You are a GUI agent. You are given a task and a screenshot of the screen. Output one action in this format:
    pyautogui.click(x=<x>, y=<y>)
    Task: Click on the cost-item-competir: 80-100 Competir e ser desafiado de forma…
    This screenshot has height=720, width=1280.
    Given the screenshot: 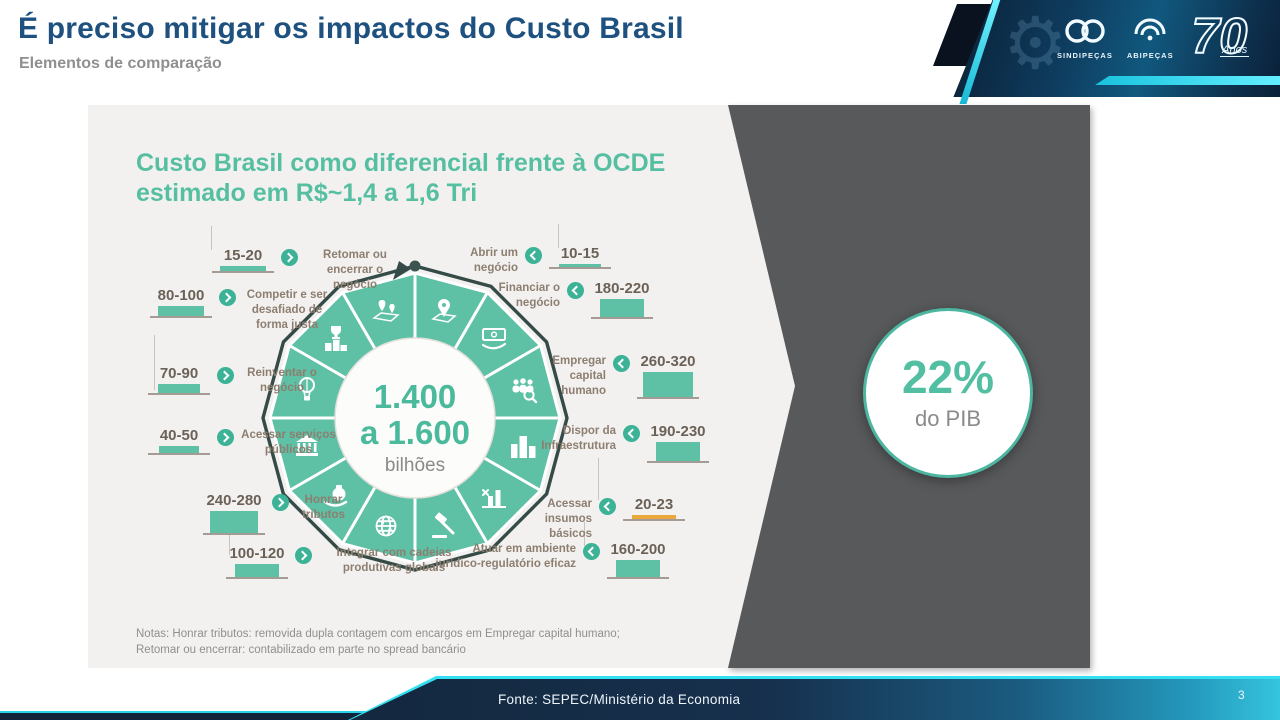 What is the action you would take?
    pyautogui.click(x=240, y=310)
    